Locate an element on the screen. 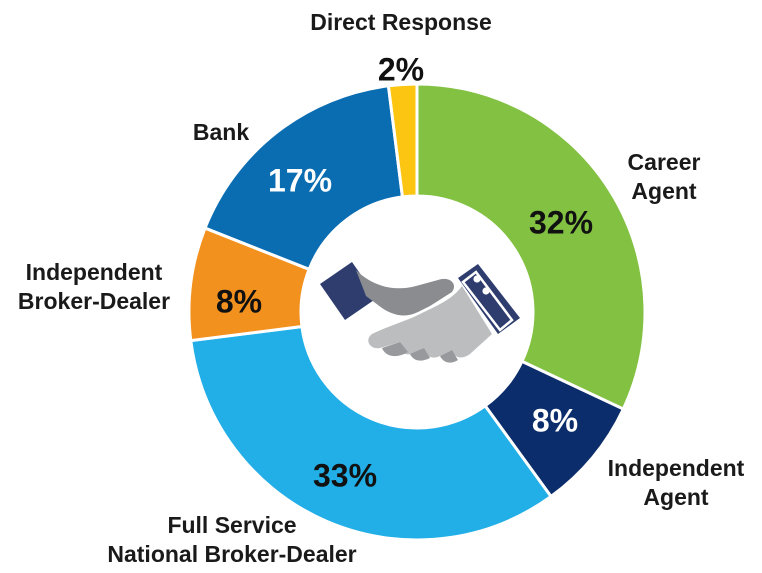  category-label-line: Bank is located at coordinates (221, 132).